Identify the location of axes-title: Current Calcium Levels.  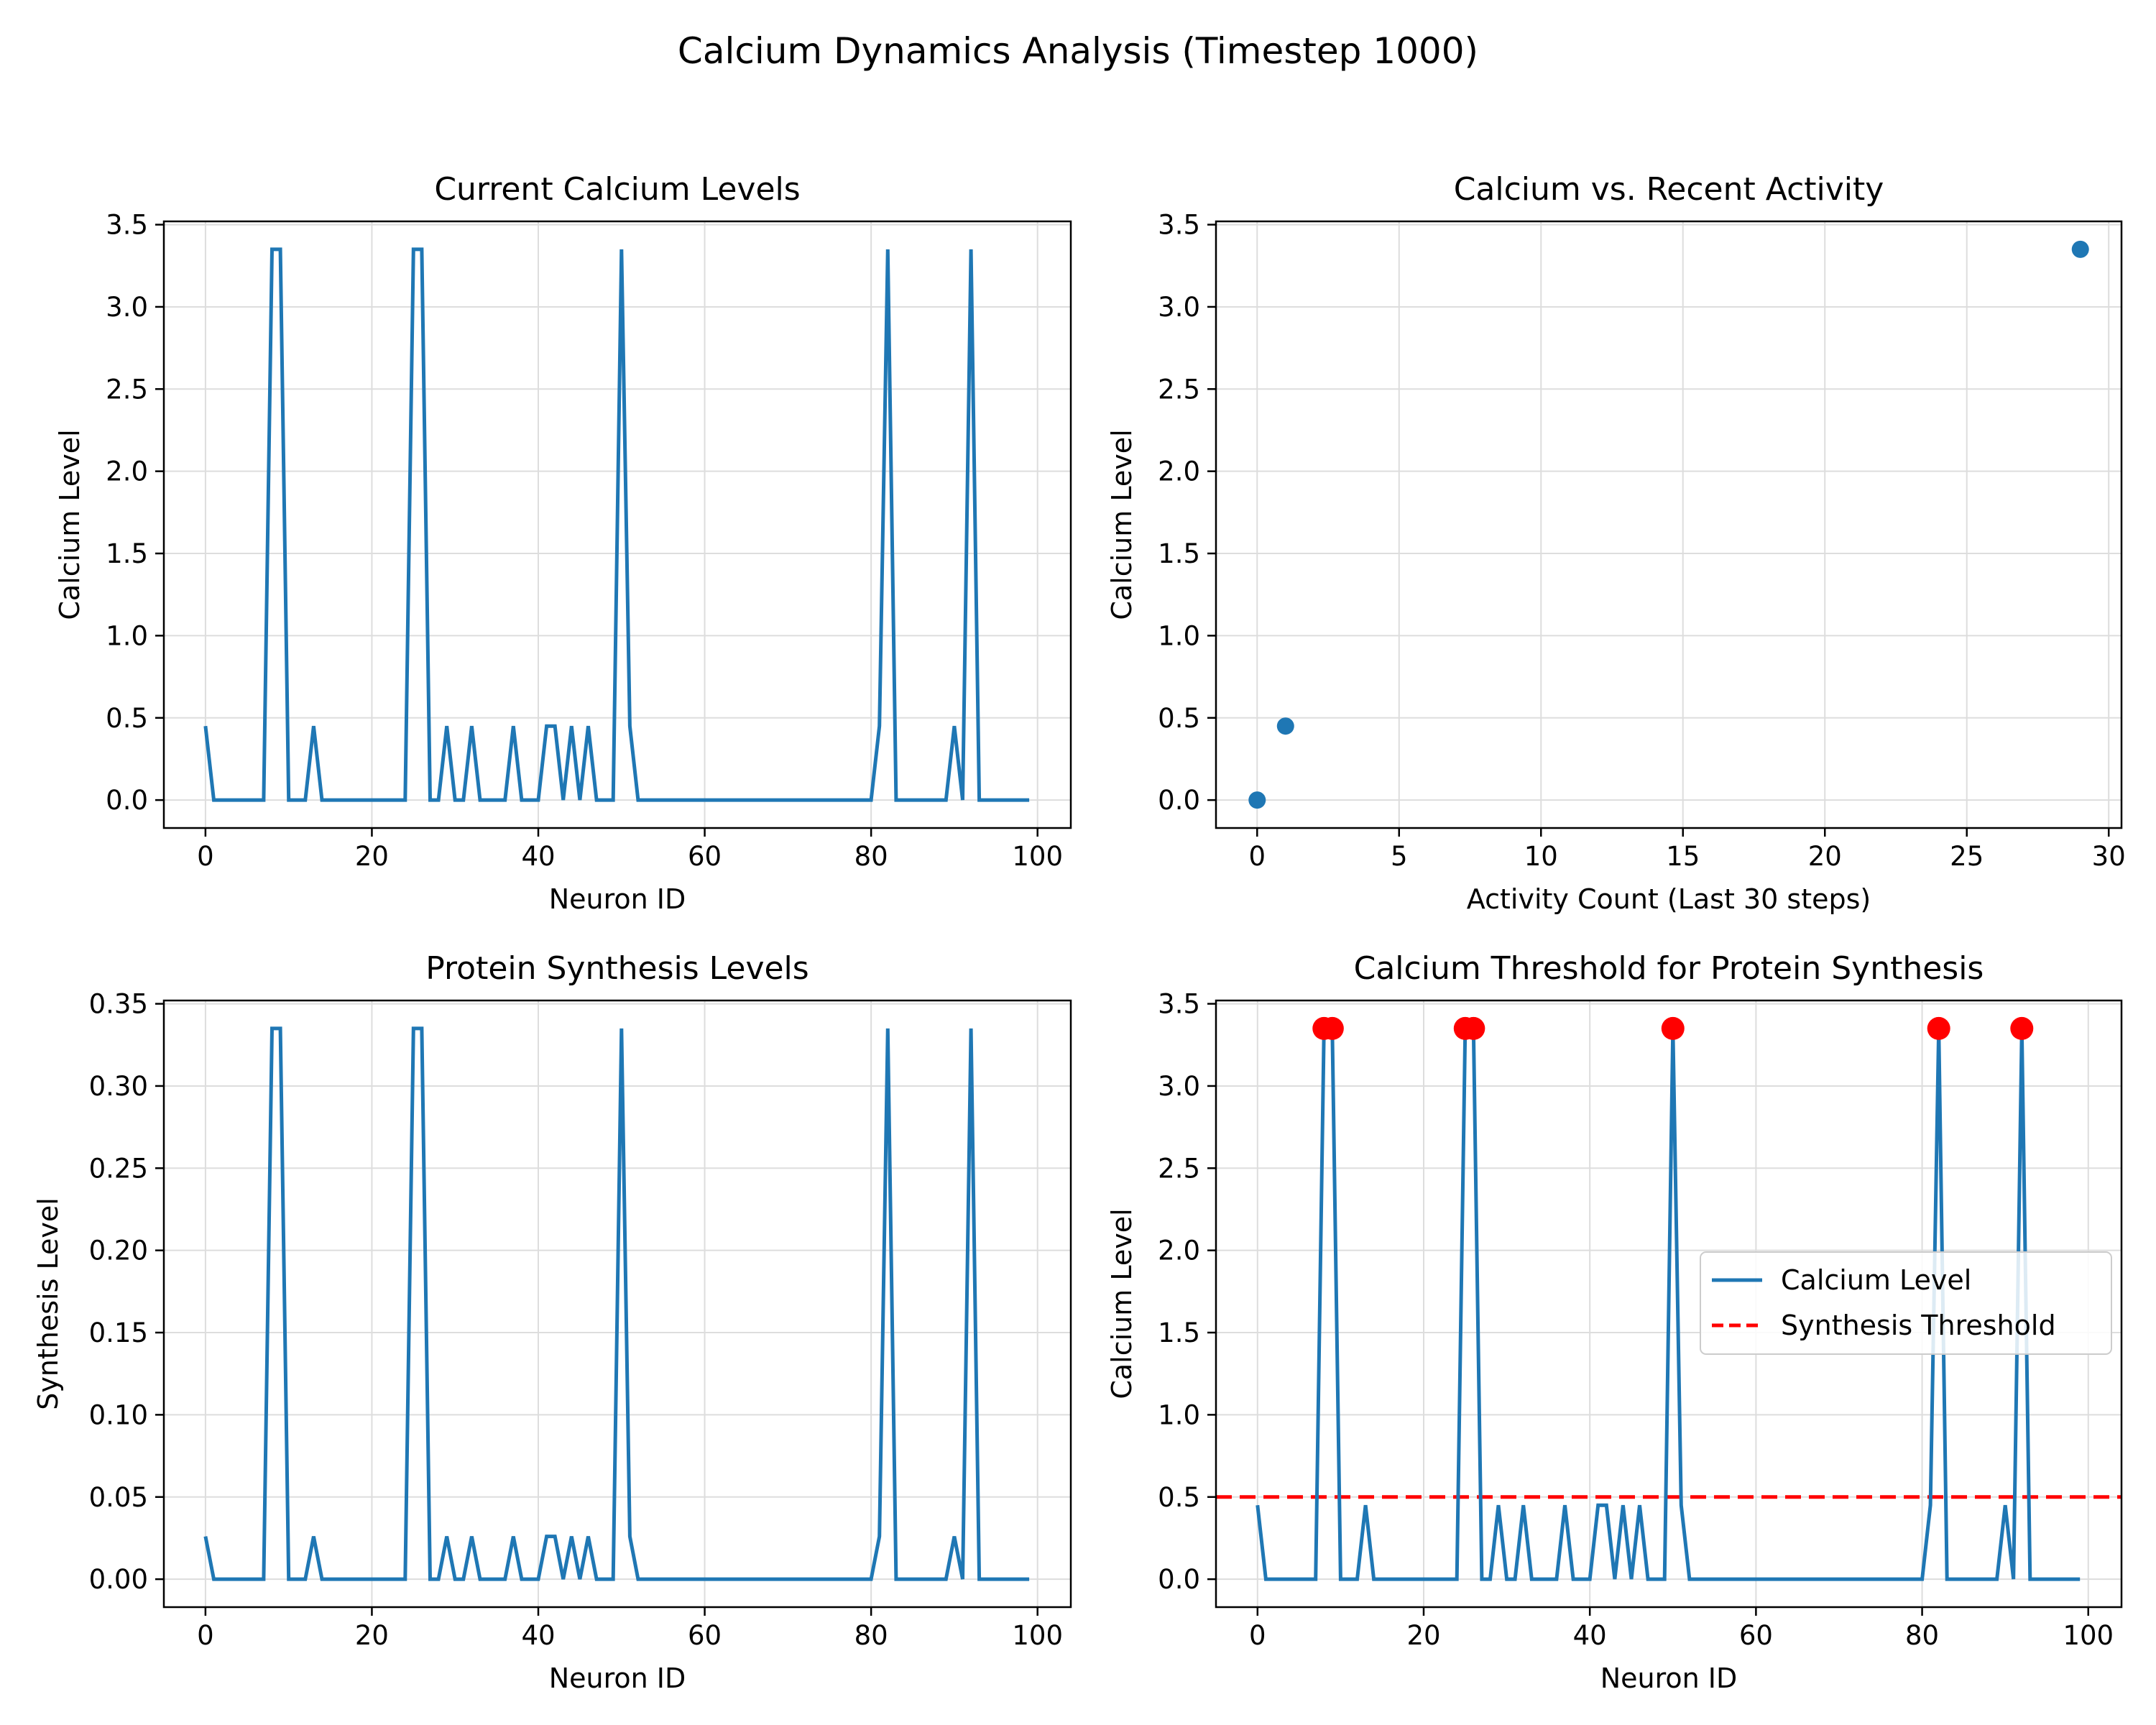
(617, 189).